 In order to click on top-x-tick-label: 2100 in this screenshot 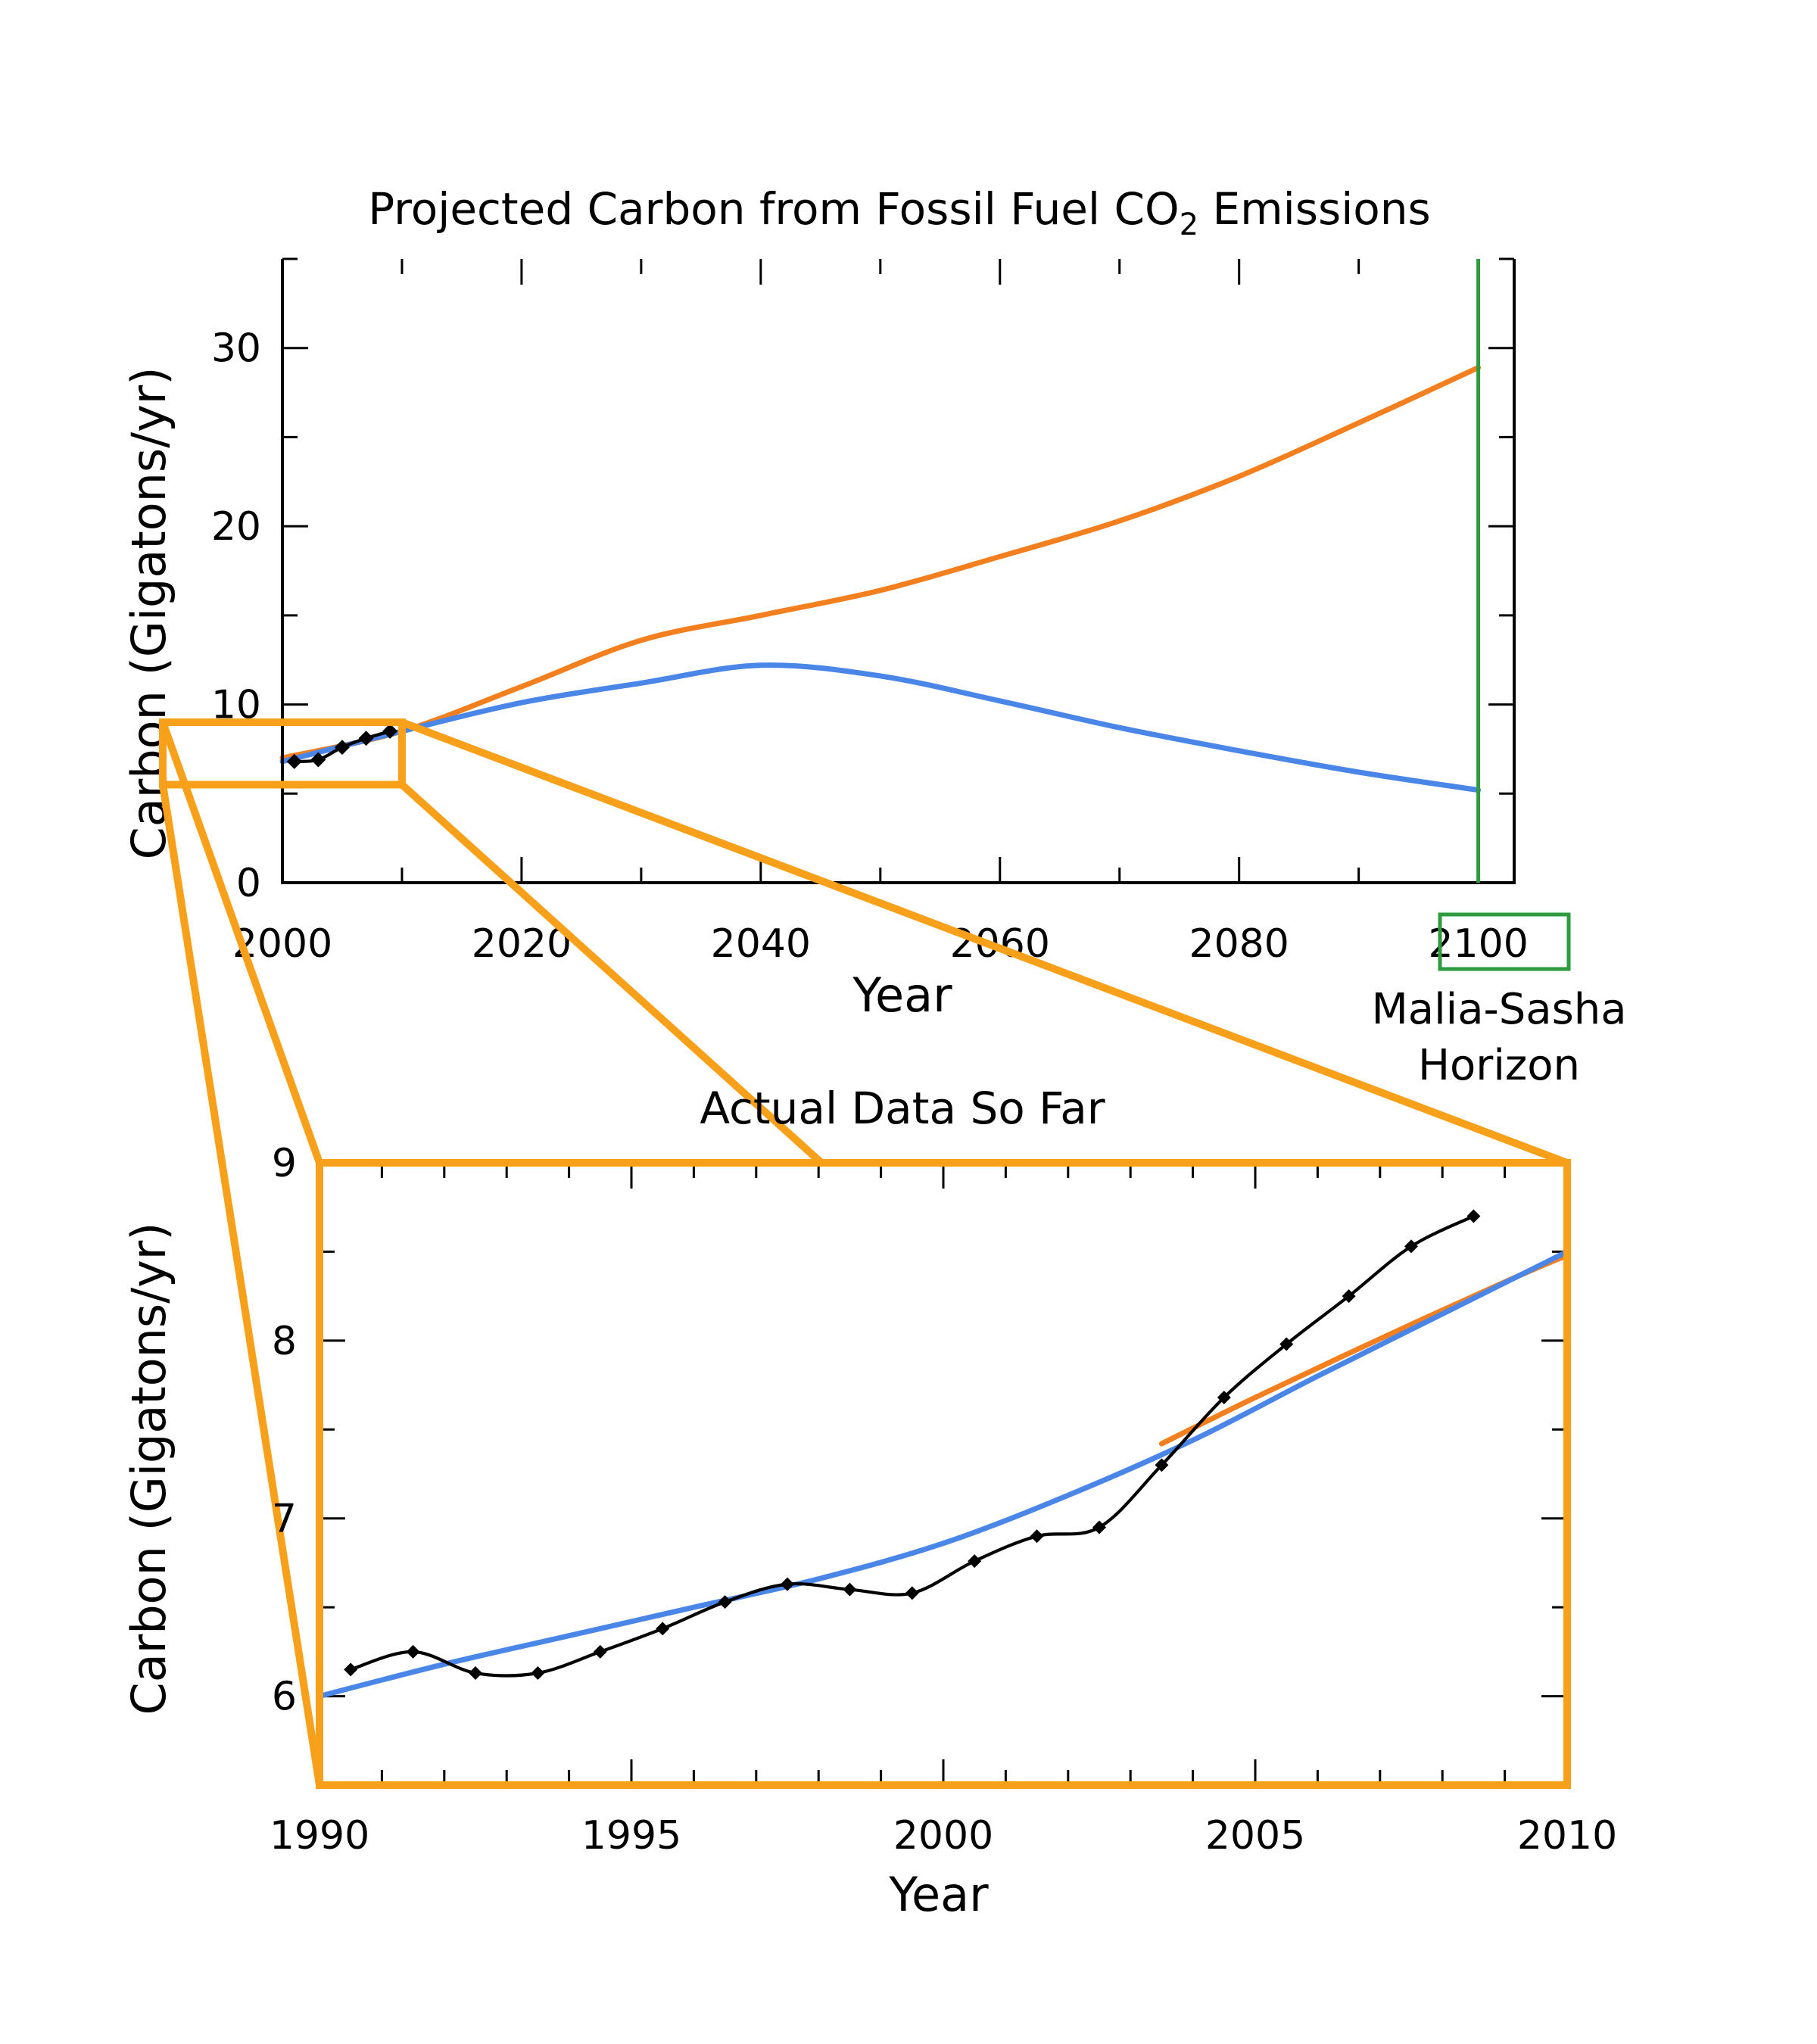, I will do `click(1478, 944)`.